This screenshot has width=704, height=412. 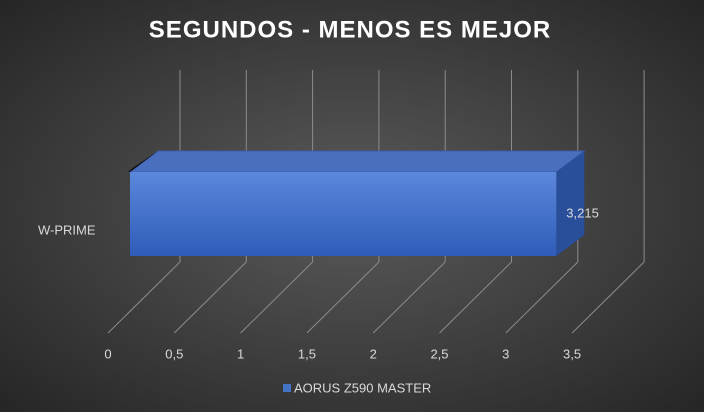 I want to click on chart-title: SEGUNDOS - MENOS ES MEJOR, so click(x=350, y=29).